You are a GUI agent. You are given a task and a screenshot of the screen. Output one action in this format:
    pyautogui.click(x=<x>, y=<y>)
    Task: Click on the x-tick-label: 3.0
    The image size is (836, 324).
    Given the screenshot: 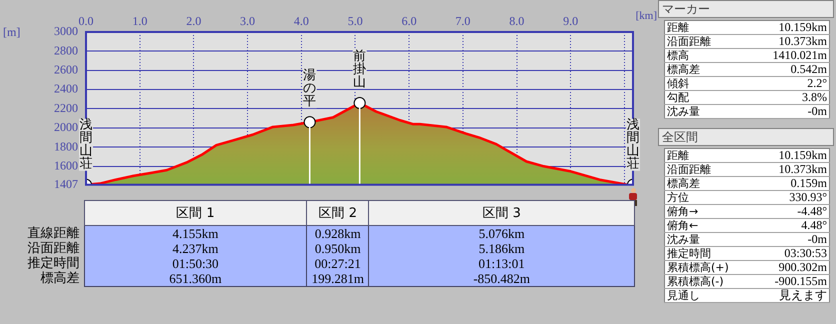 What is the action you would take?
    pyautogui.click(x=248, y=21)
    